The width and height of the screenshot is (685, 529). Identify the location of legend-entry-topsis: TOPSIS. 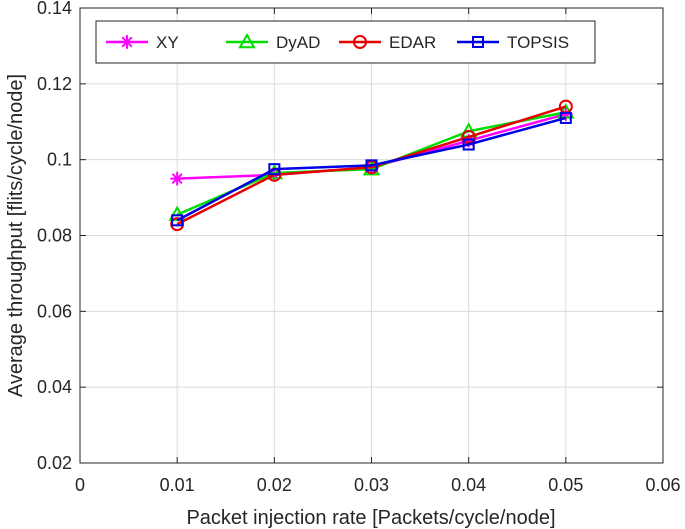
(513, 42).